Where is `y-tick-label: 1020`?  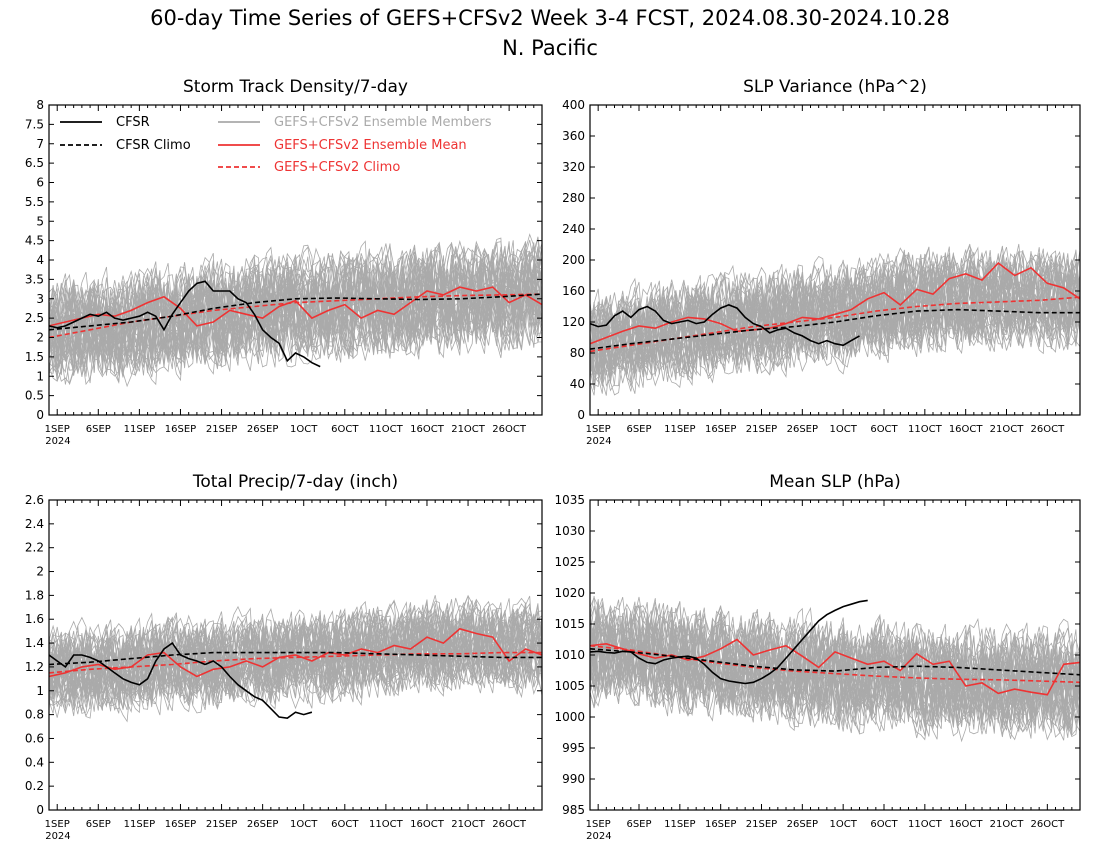 y-tick-label: 1020 is located at coordinates (569, 593).